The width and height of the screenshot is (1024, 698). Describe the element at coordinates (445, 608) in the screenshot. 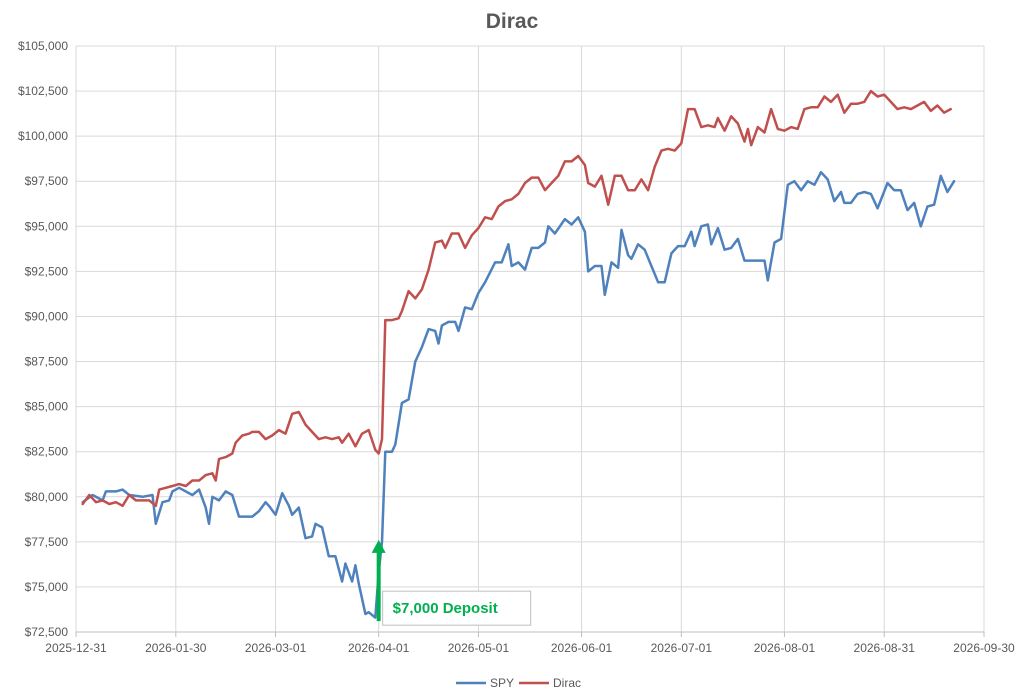

I see `deposit-callout-text: $7,000 Deposit` at that location.